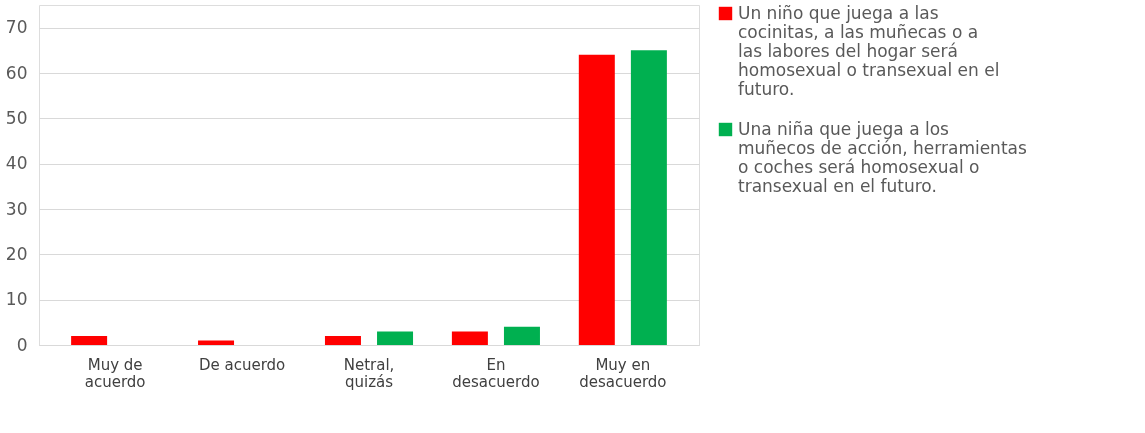 Image resolution: width=1145 pixels, height=433 pixels. What do you see at coordinates (16, 163) in the screenshot?
I see `y-tick-label: 40` at bounding box center [16, 163].